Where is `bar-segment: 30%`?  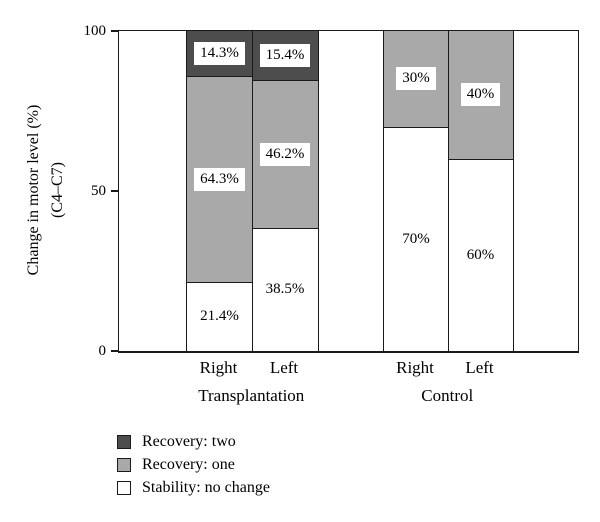 bar-segment: 30% is located at coordinates (416, 79).